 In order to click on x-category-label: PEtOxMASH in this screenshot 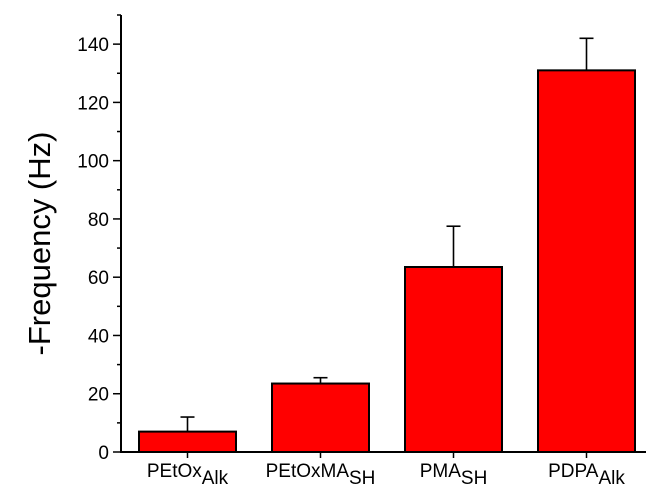, I will do `click(321, 475)`.